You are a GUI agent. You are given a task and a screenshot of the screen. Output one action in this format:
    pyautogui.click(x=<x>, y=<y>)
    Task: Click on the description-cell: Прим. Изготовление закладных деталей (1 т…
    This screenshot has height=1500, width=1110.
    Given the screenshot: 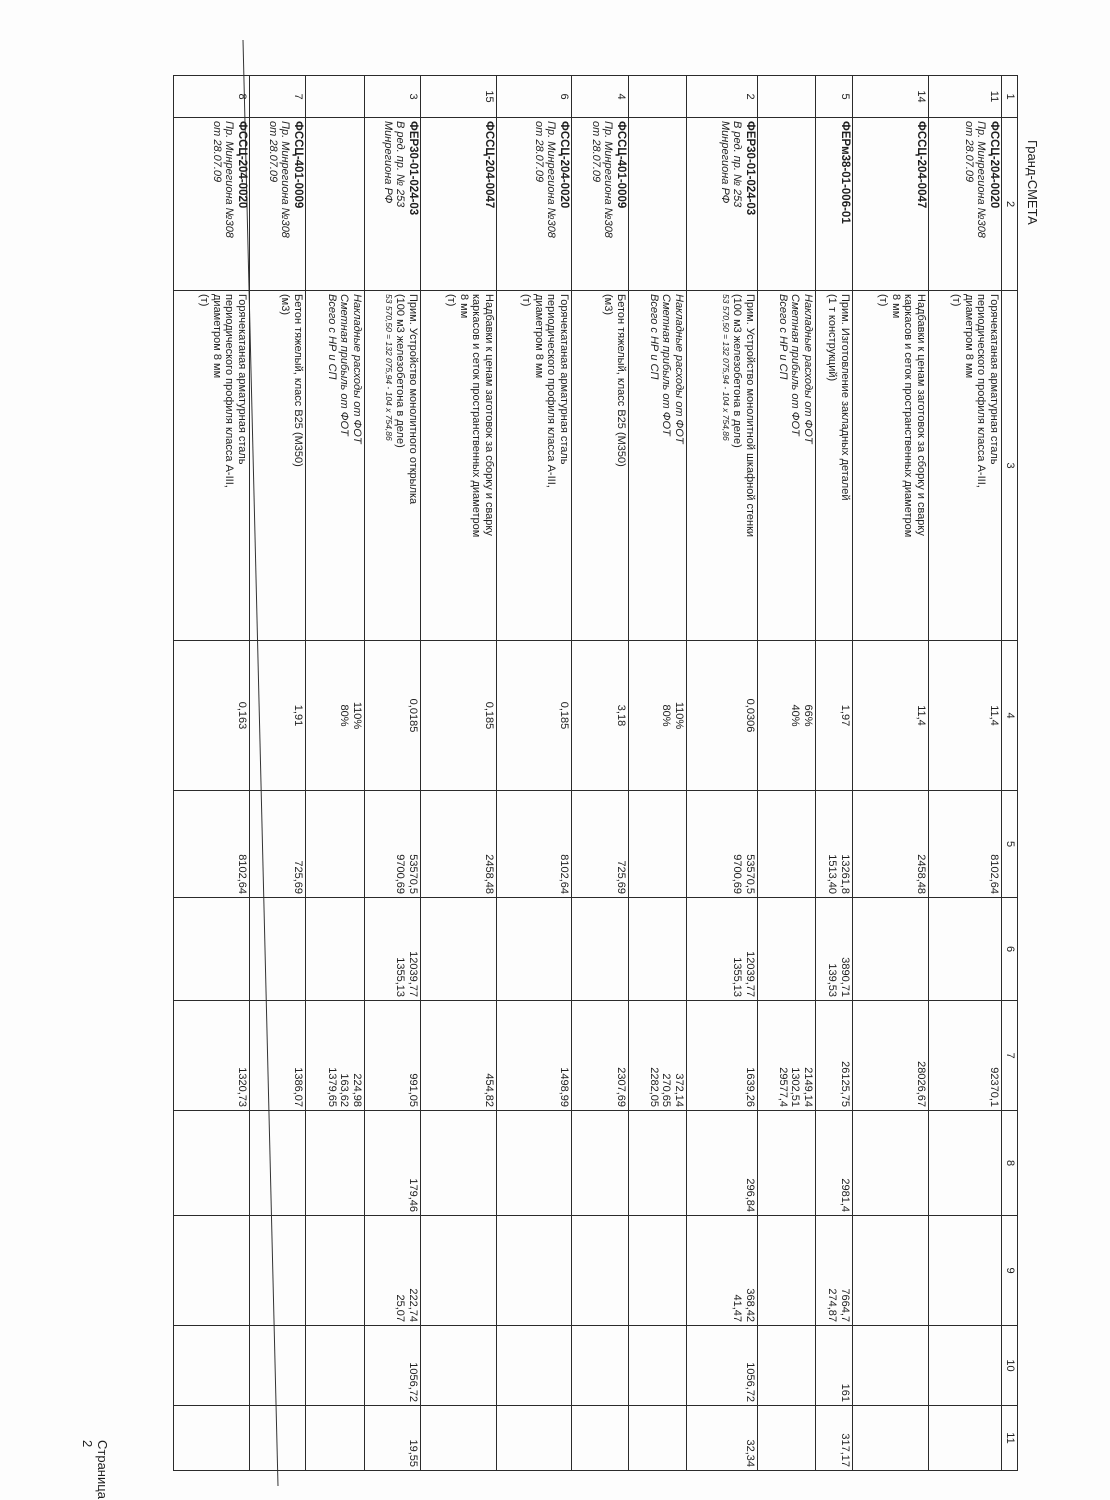 What is the action you would take?
    pyautogui.click(x=834, y=465)
    